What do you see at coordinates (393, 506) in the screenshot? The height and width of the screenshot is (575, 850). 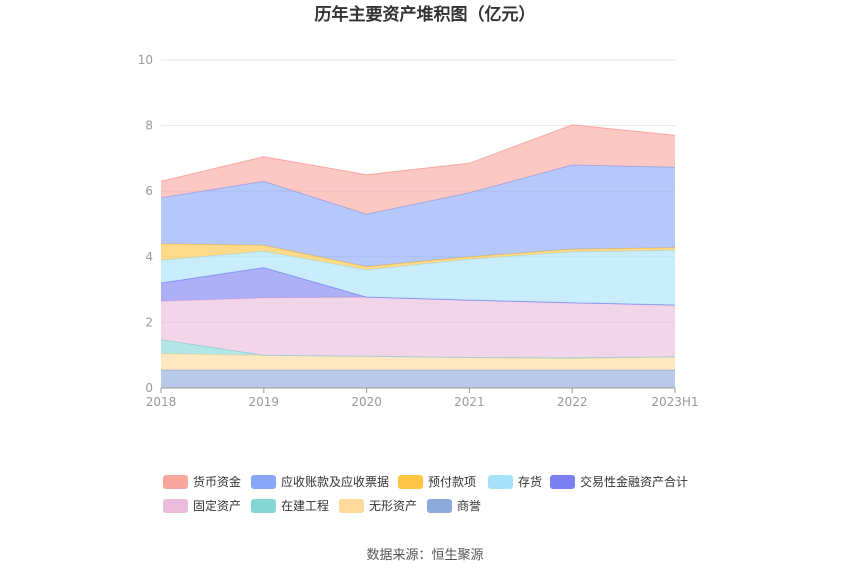 I see `legend-label: 无形资产` at bounding box center [393, 506].